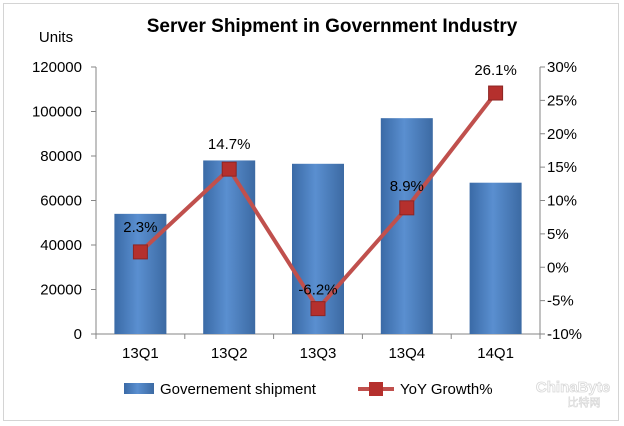  Describe the element at coordinates (573, 387) in the screenshot. I see `watermark-text: ChinaByte` at that location.